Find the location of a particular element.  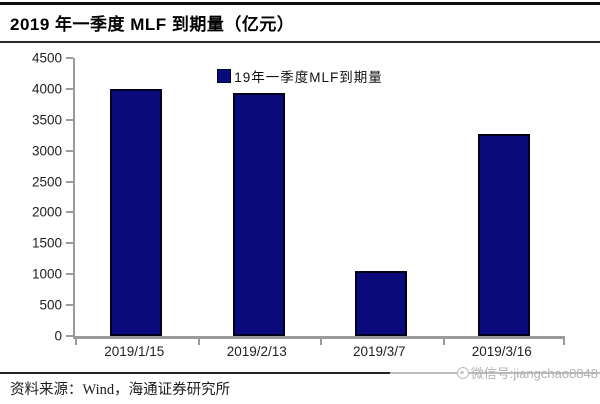

y-tick-label: 1000 is located at coordinates (46, 274).